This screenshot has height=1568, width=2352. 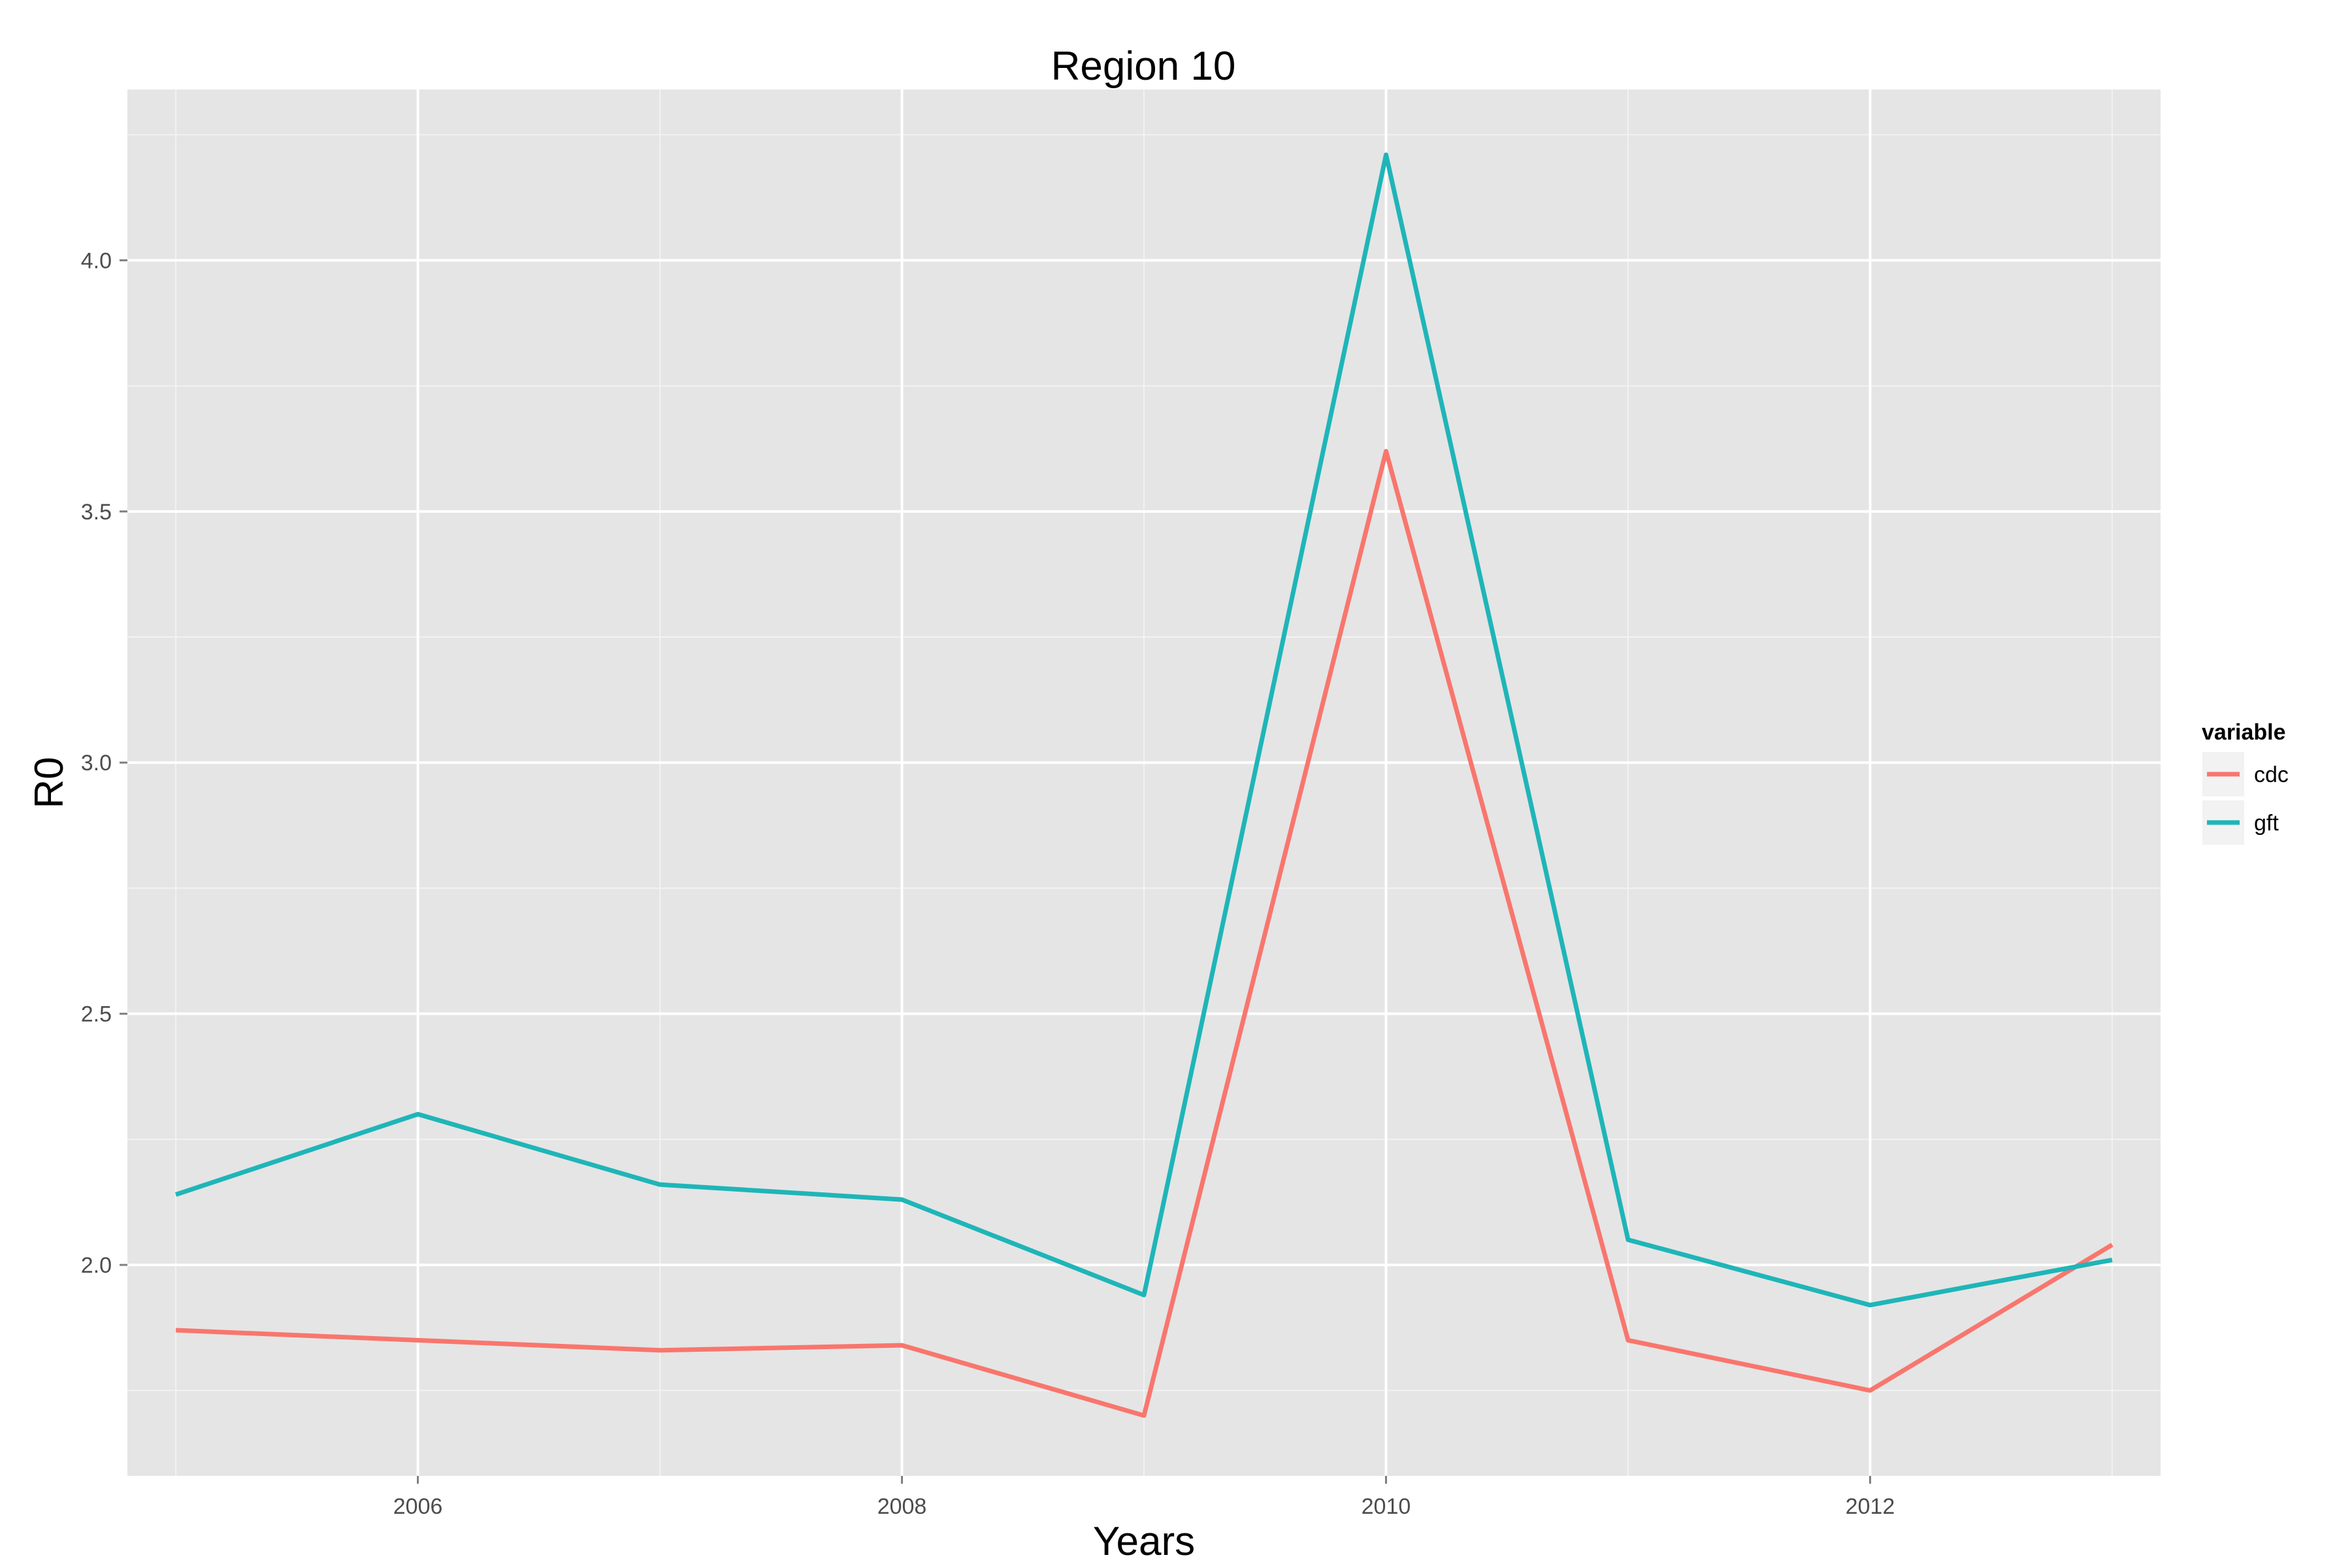 I want to click on x-axis-title: Years, so click(x=1144, y=1541).